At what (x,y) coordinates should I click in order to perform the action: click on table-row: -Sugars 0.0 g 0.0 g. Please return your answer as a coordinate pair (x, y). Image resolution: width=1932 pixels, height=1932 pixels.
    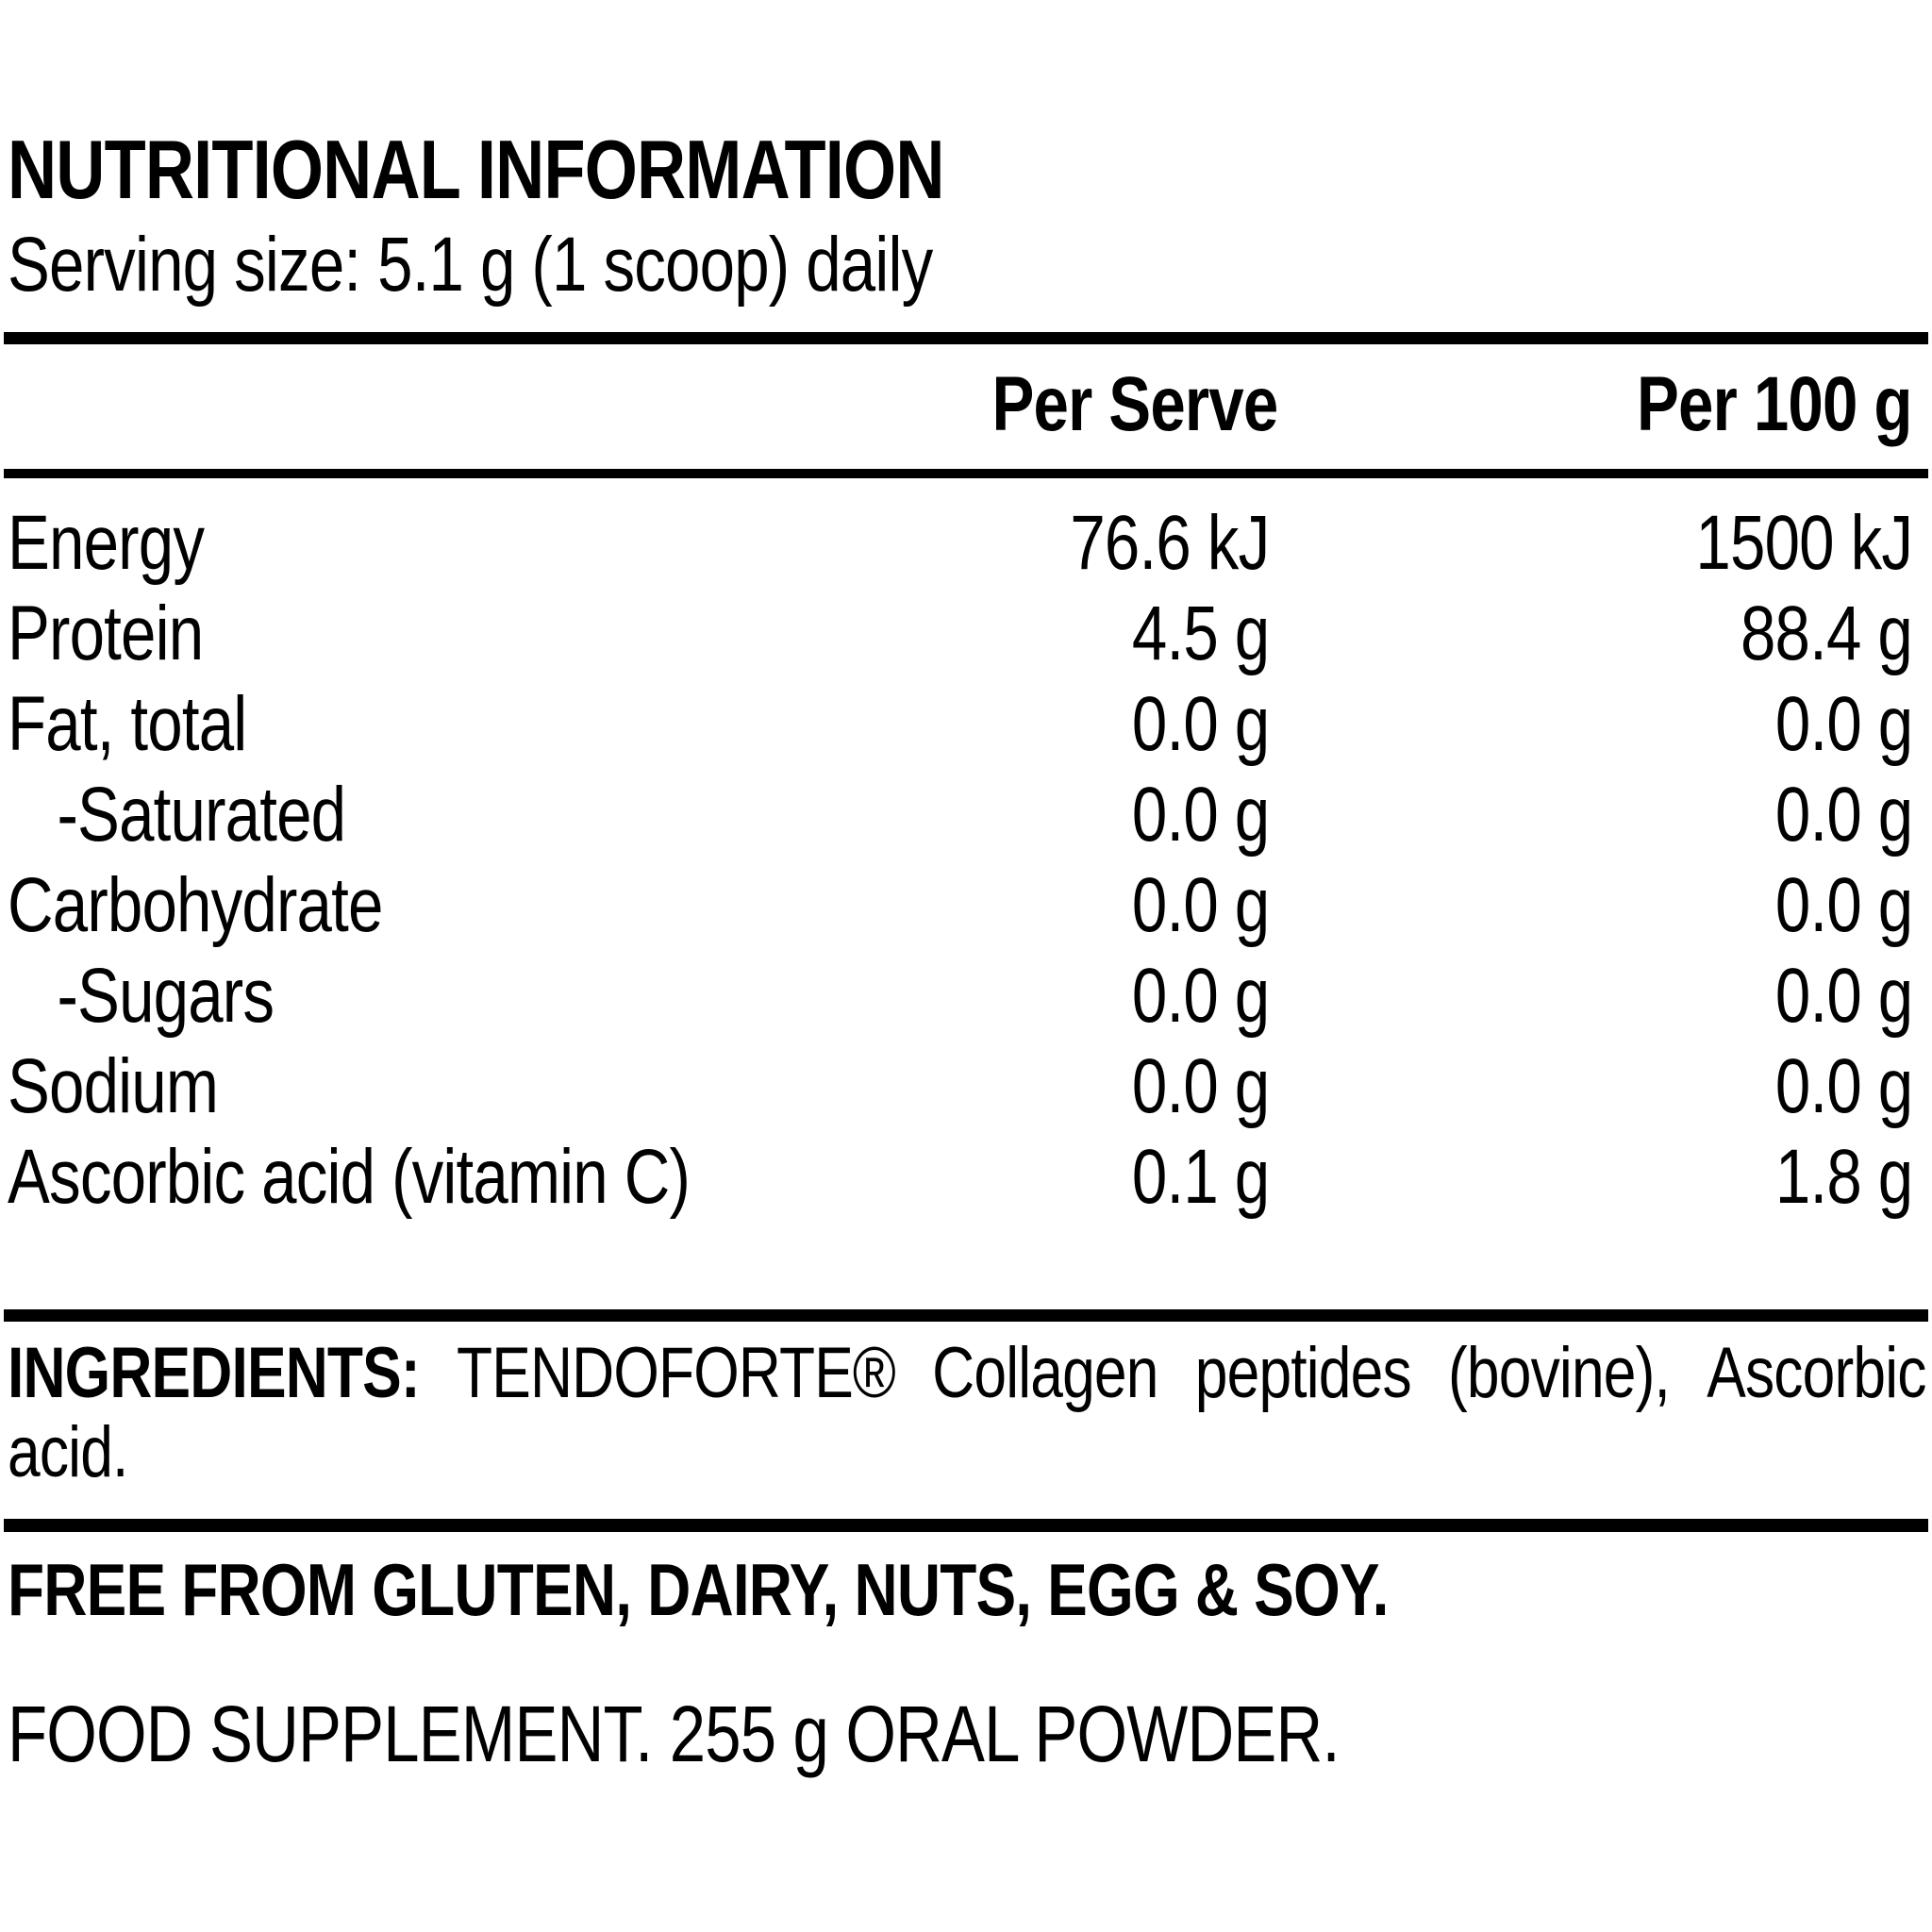
    Looking at the image, I should click on (966, 996).